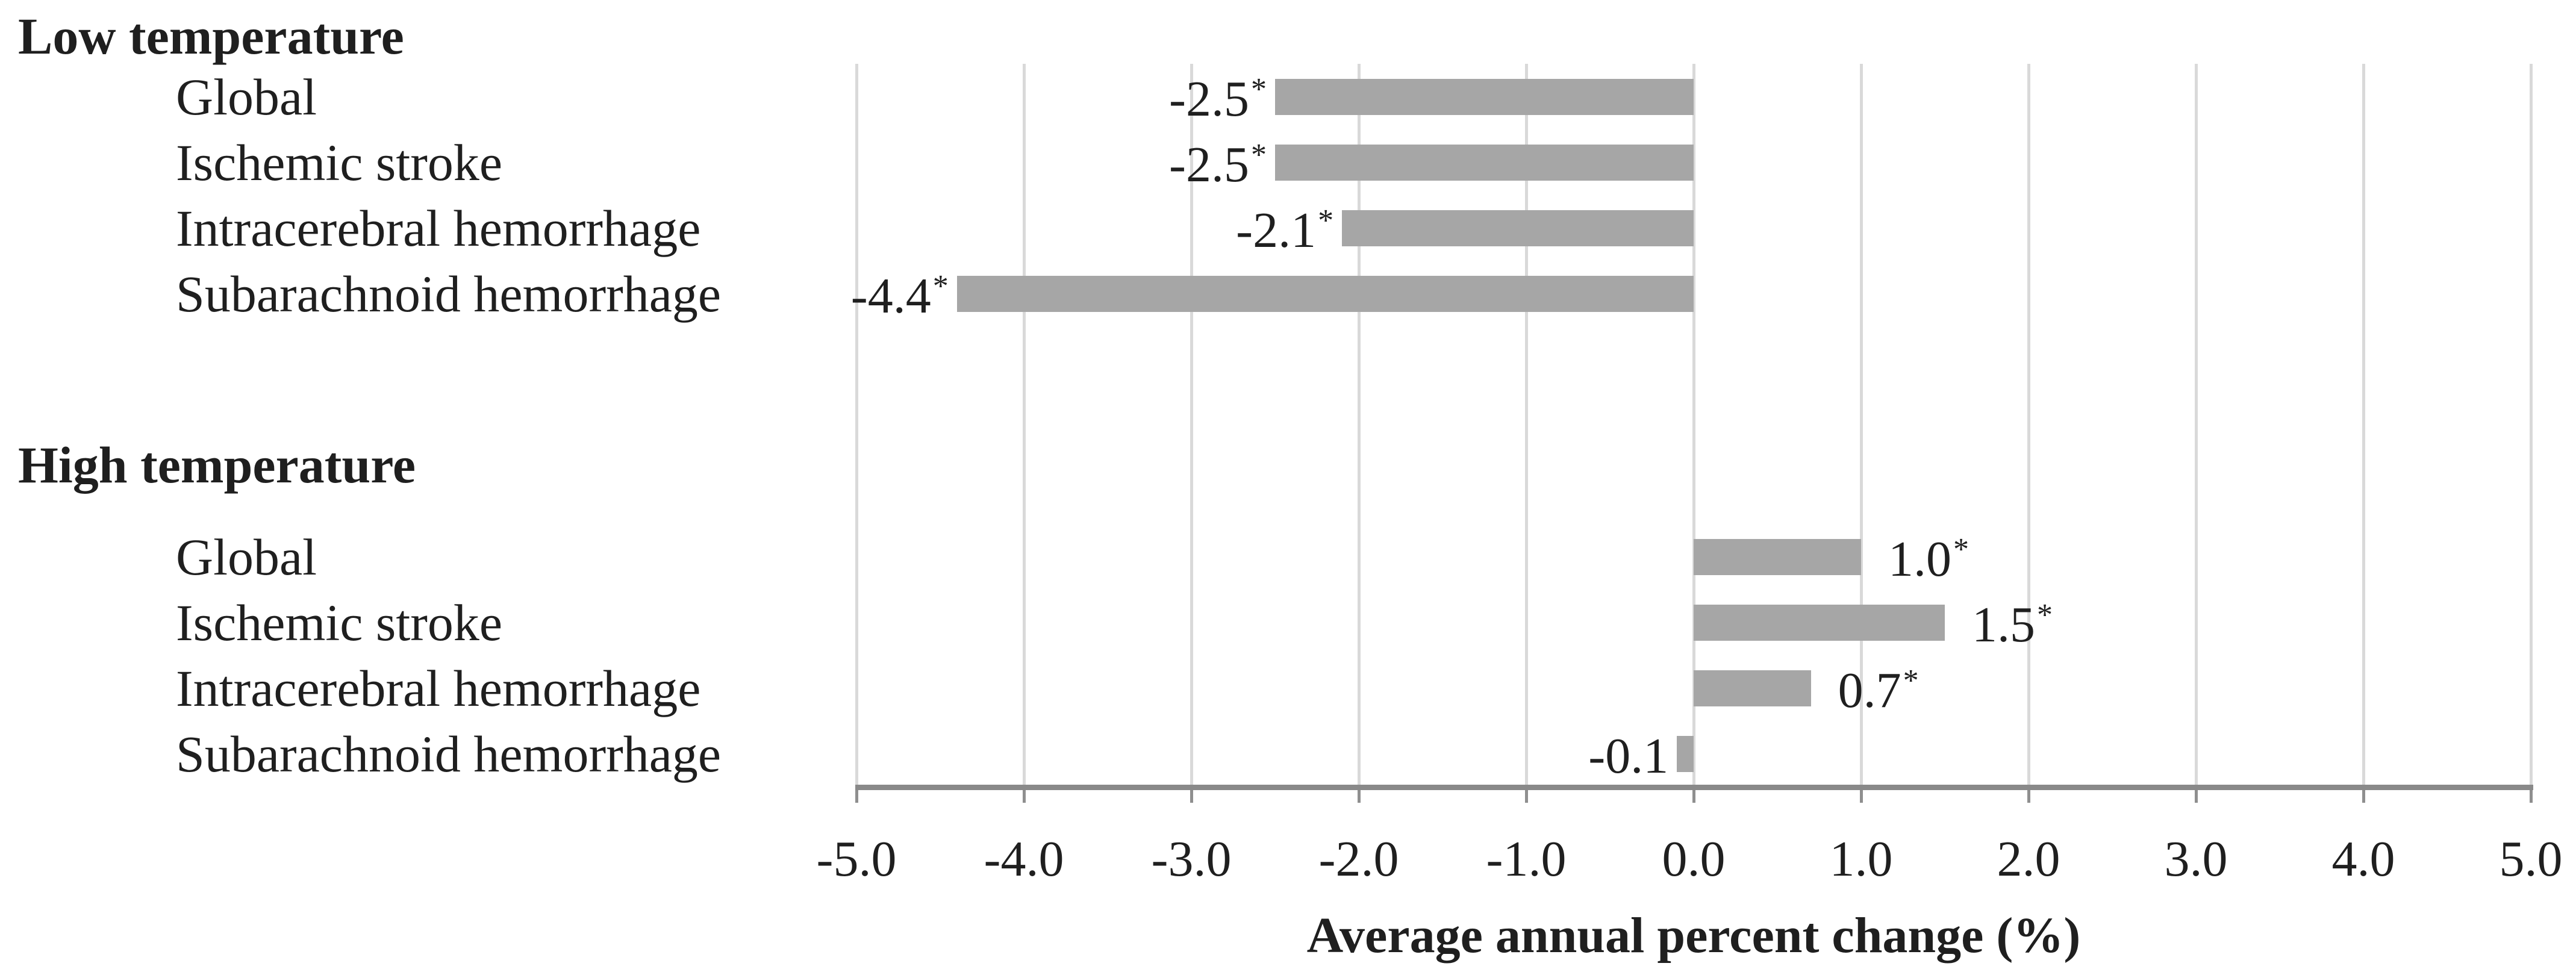  What do you see at coordinates (1694, 859) in the screenshot?
I see `x-tick-label: 0.0` at bounding box center [1694, 859].